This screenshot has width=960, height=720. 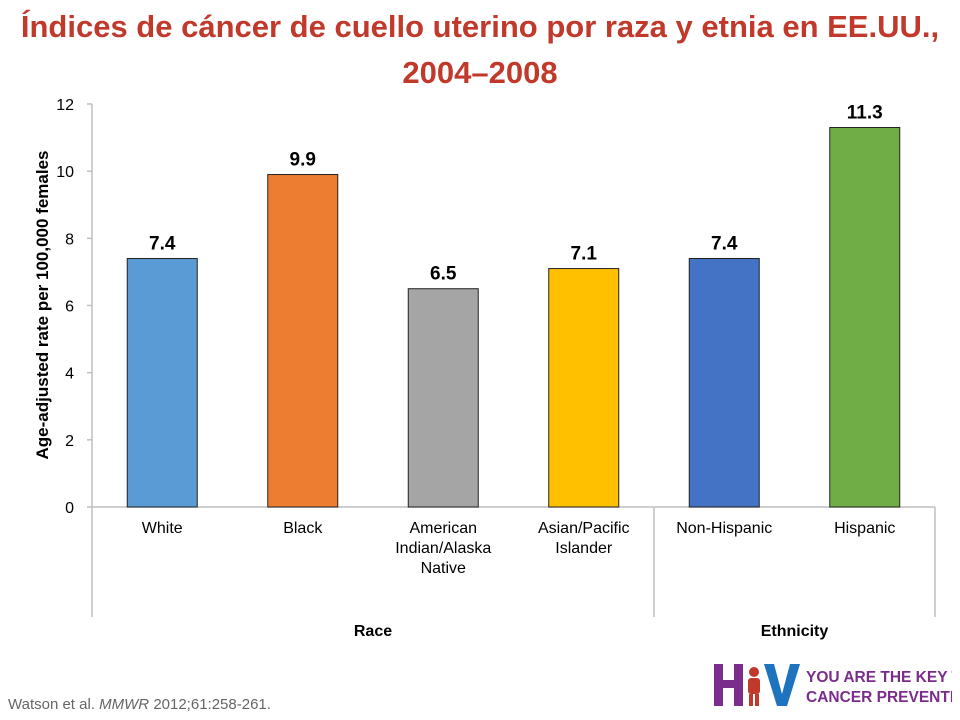 I want to click on citation-authors: Watson et al., so click(x=51, y=704).